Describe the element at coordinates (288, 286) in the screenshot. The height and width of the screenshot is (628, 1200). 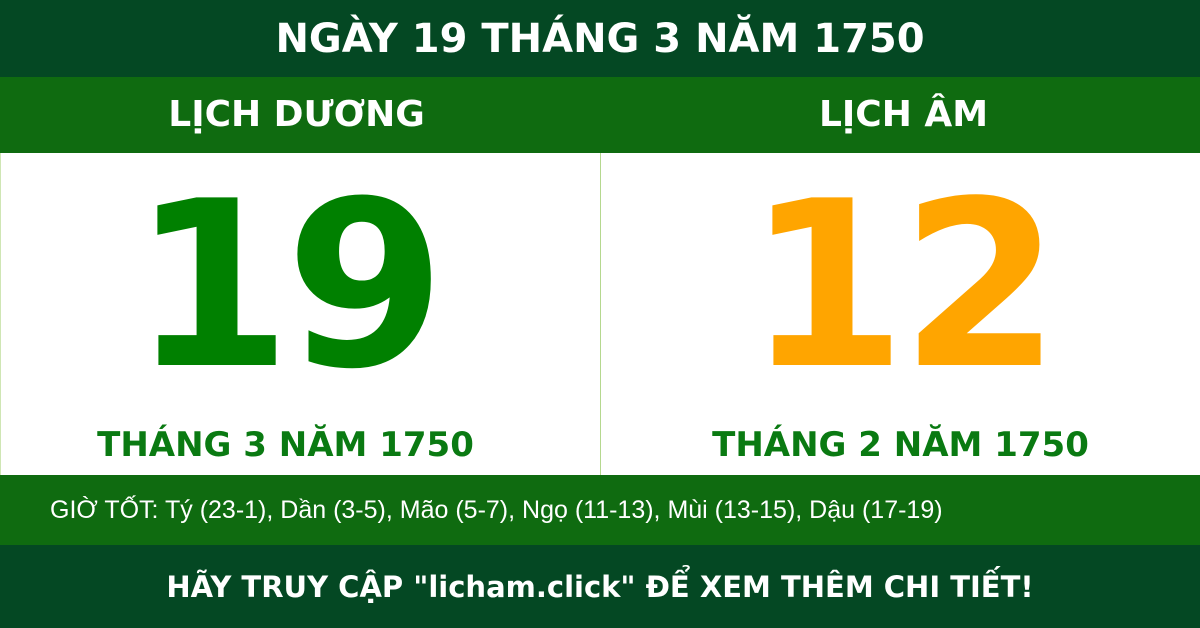
I see `solar-day: 19` at that location.